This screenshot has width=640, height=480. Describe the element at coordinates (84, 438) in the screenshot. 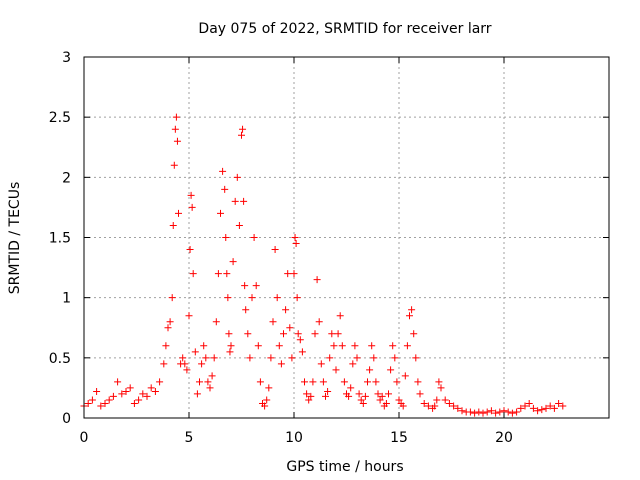

I see `x-tick-label: 0` at that location.